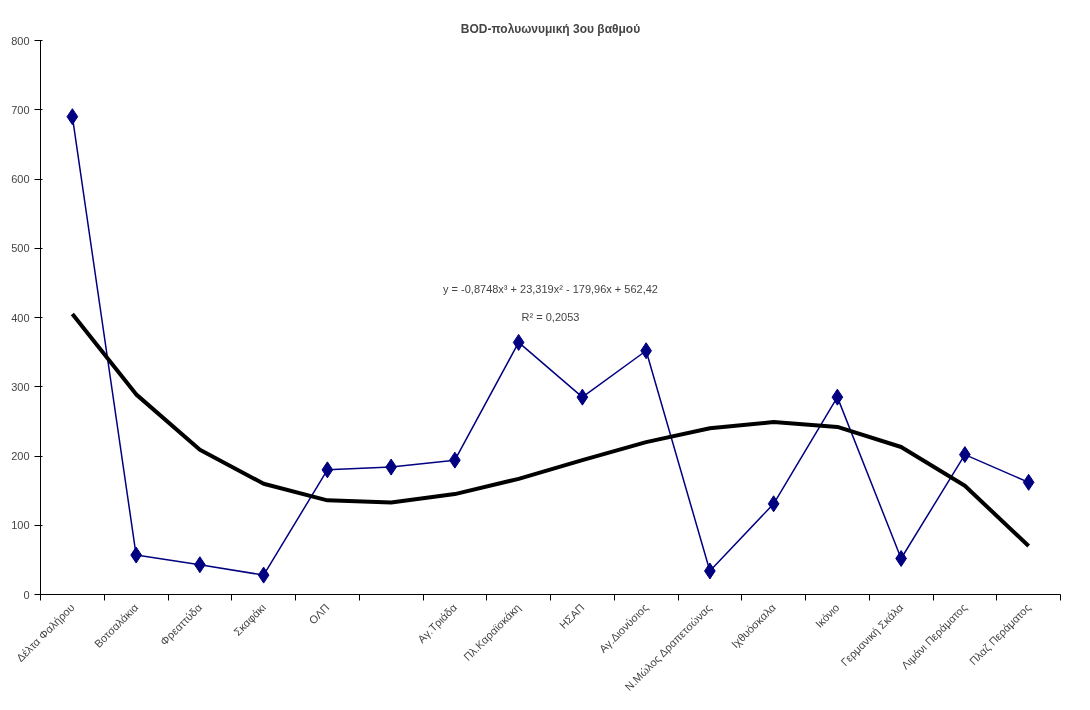  I want to click on y-tick-label: 400, so click(20, 317).